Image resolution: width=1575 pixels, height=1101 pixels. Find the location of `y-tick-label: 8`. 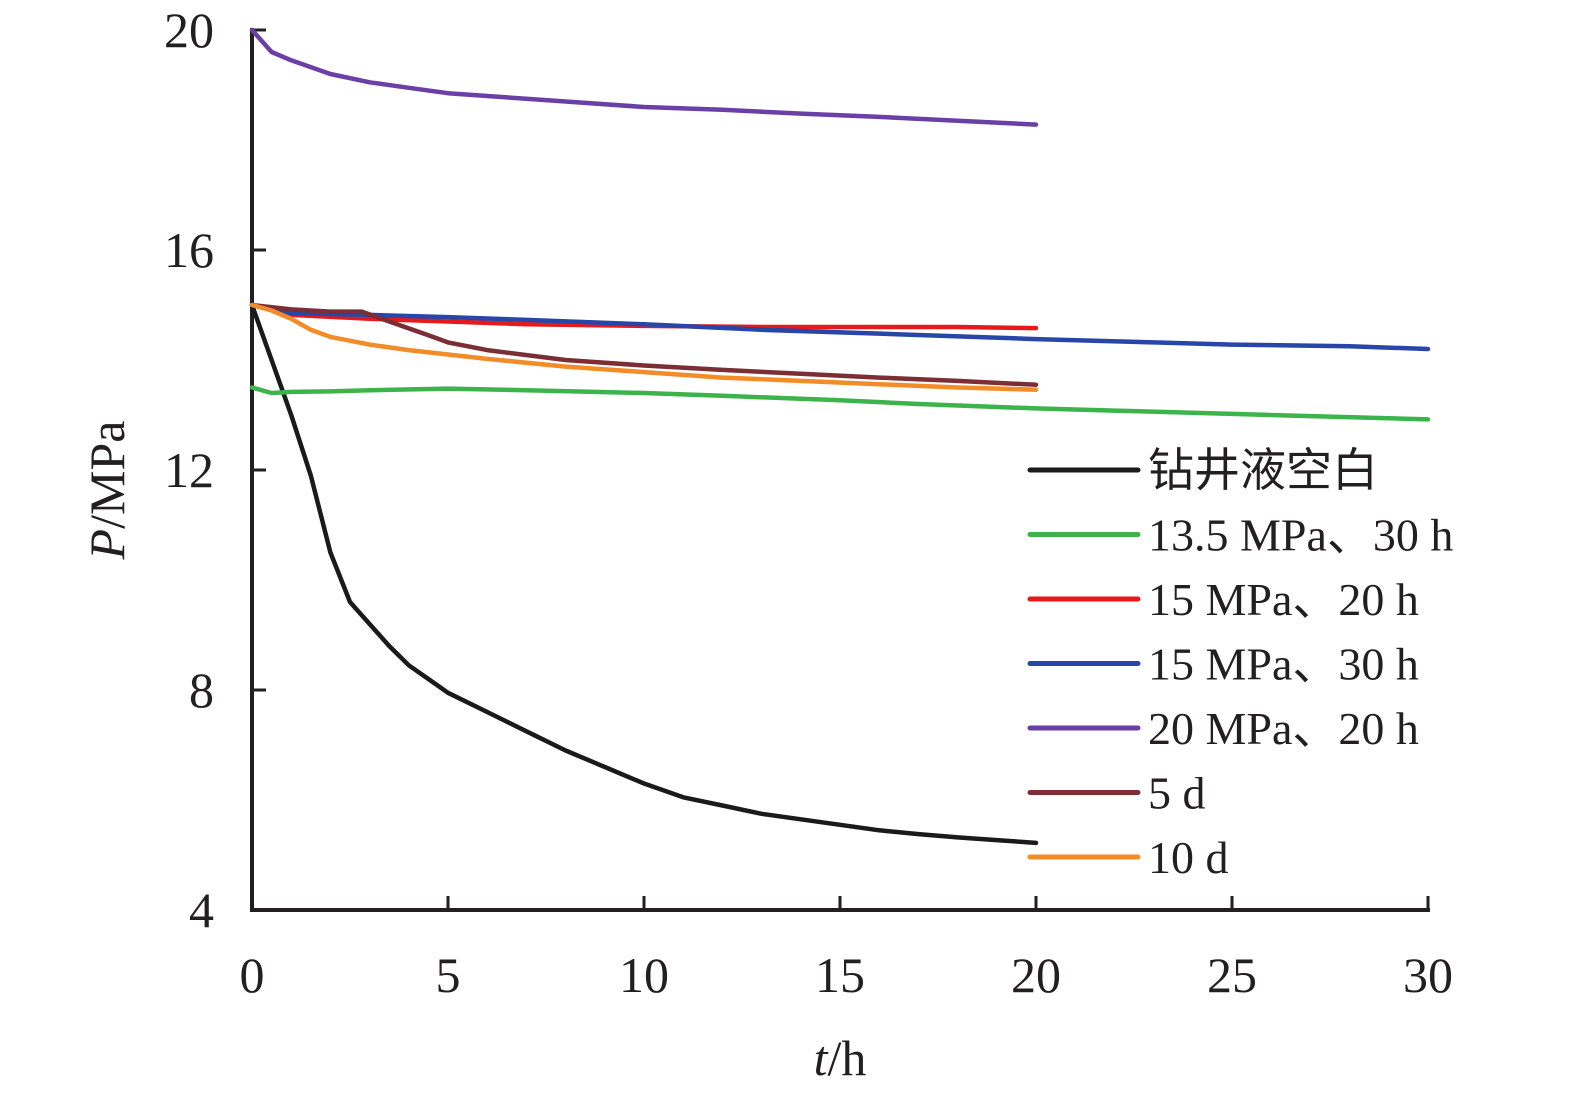

y-tick-label: 8 is located at coordinates (201, 690).